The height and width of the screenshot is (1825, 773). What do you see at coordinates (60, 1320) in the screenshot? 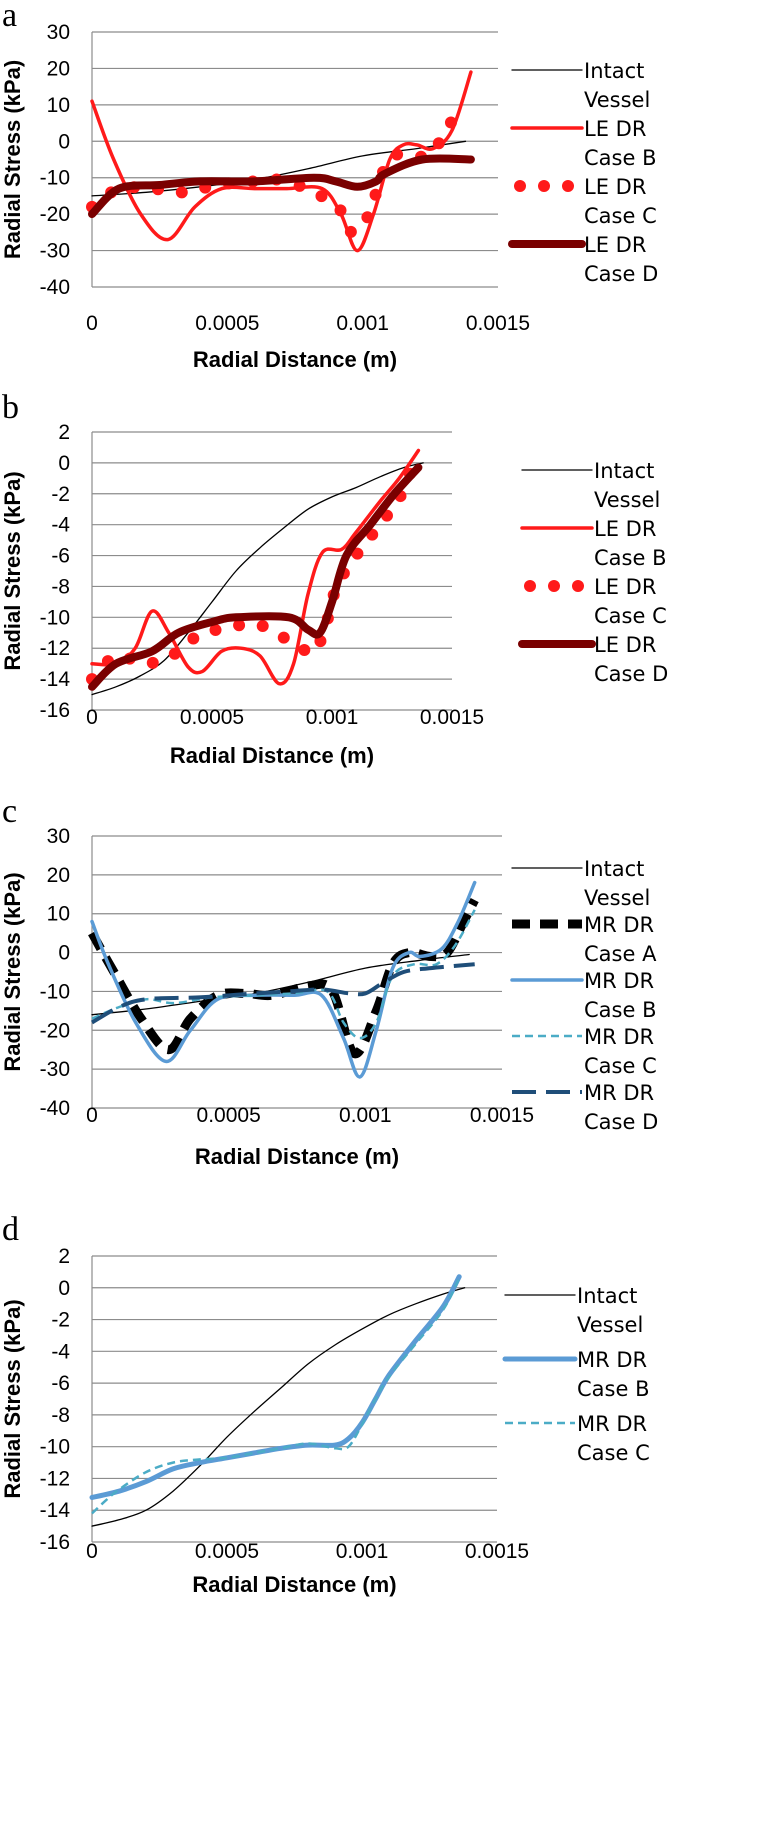
I see `y-tick-label: -2` at bounding box center [60, 1320].